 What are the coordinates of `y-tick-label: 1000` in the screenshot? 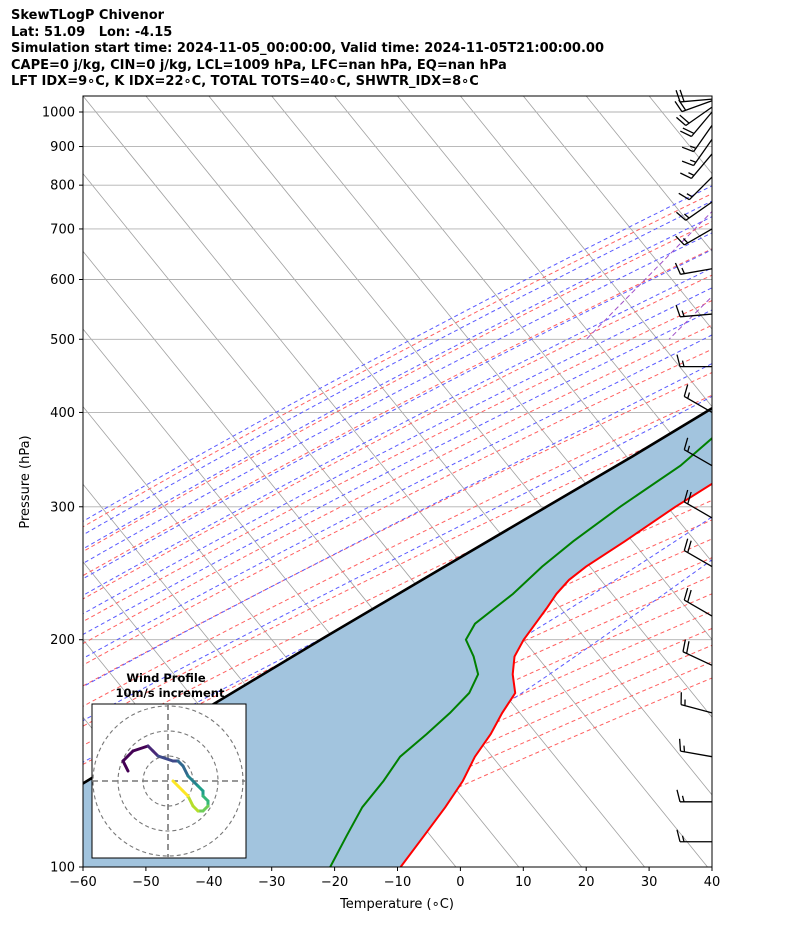 It's located at (58, 112).